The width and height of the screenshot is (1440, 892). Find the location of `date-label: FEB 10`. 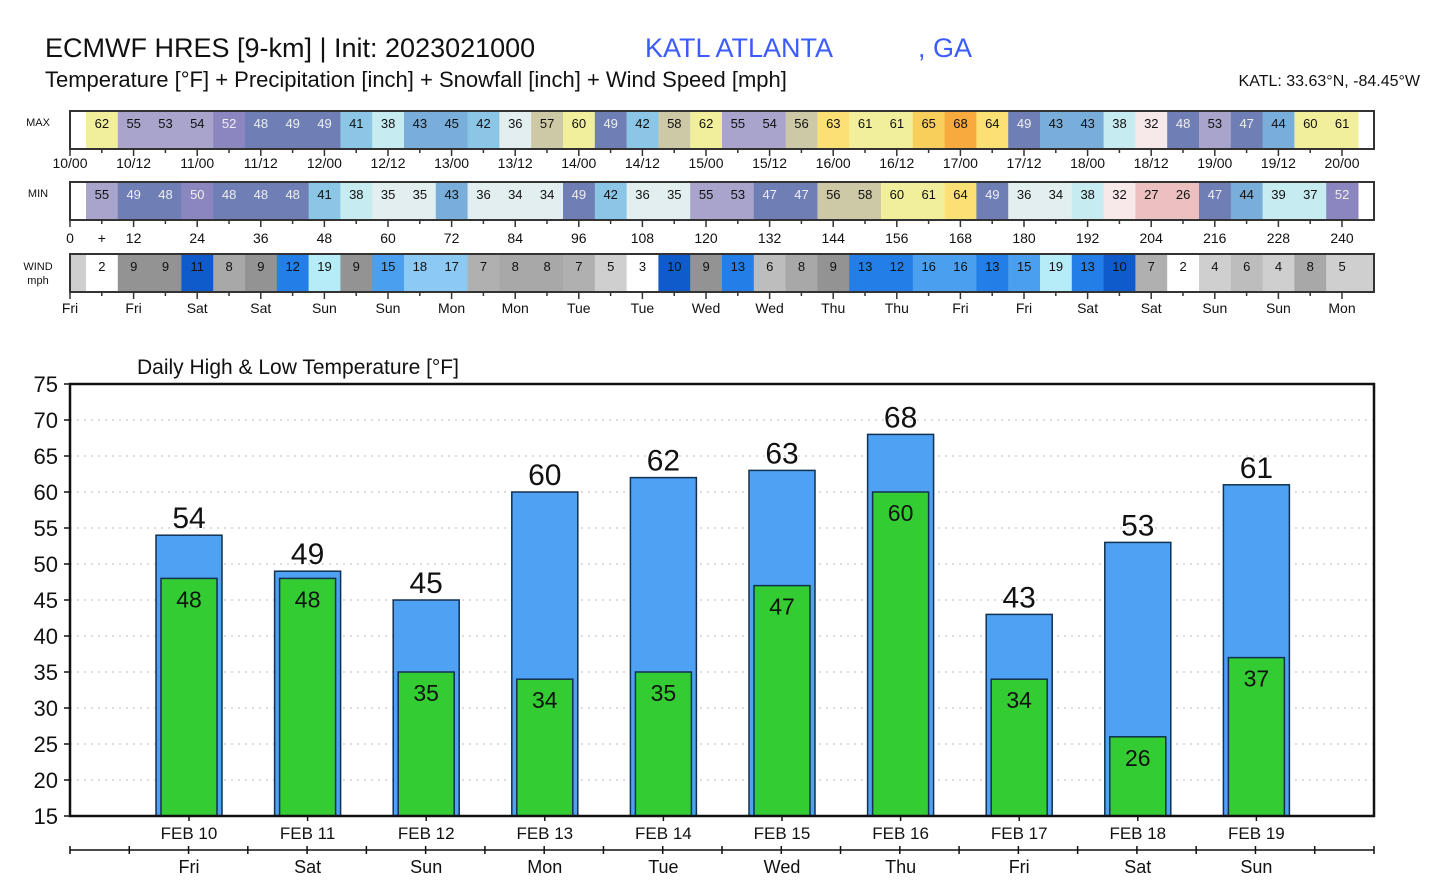

date-label: FEB 10 is located at coordinates (189, 833).